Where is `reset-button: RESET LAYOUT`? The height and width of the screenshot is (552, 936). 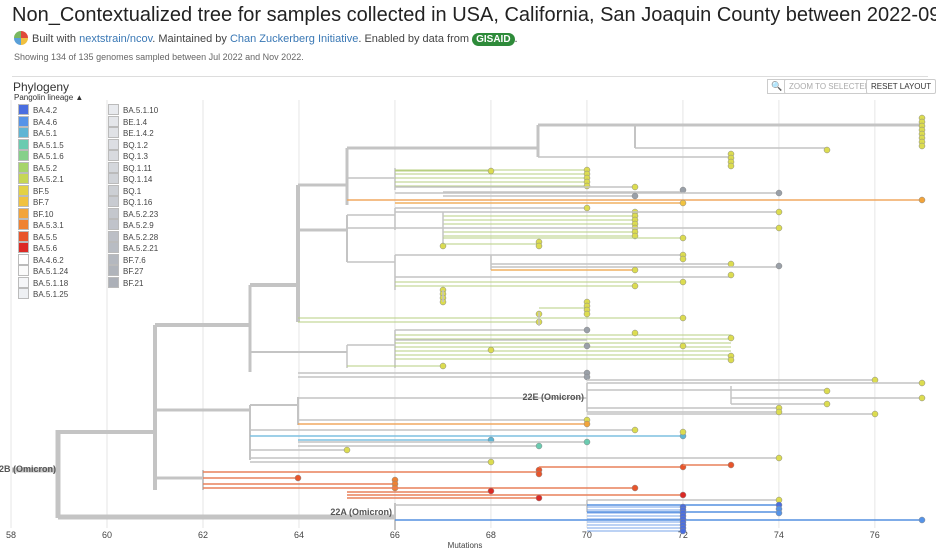
reset-button: RESET LAYOUT is located at coordinates (901, 86).